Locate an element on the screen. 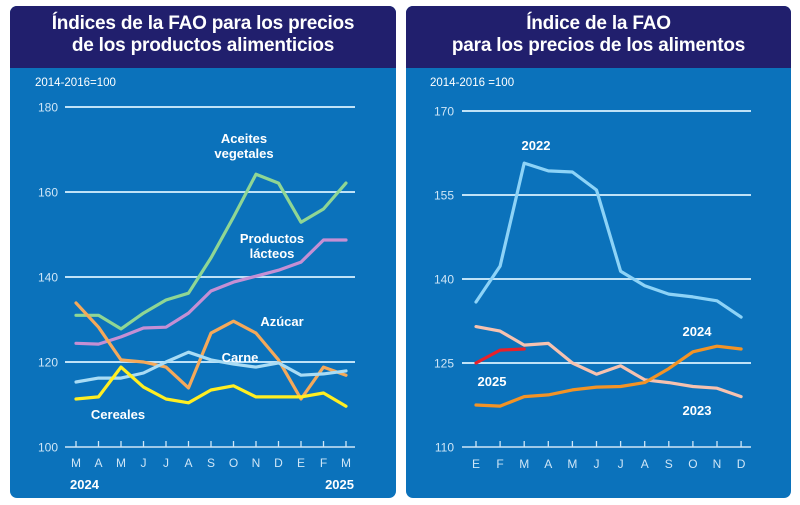 This screenshot has height=505, width=800. left-chart-title-line-2: de los productos alimenticios is located at coordinates (203, 45).